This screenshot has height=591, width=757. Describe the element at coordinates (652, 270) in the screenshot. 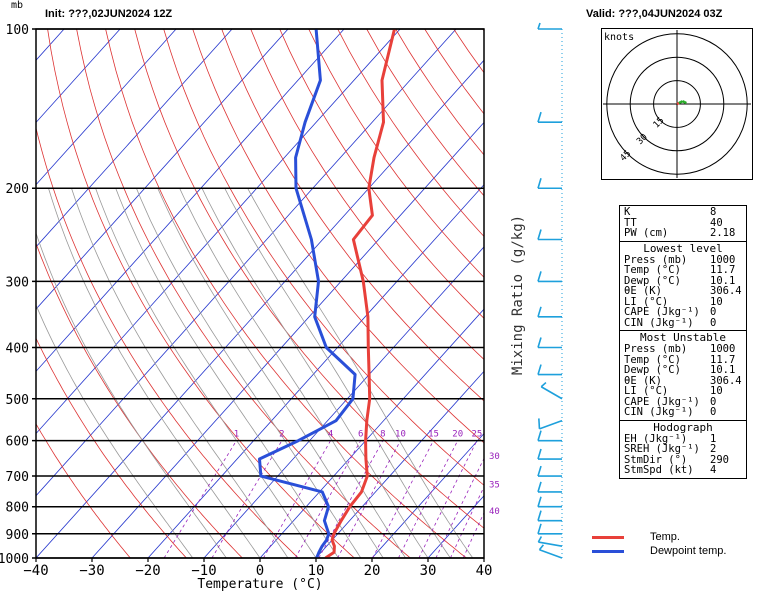

I see `stat-key: Temp (°C)` at that location.